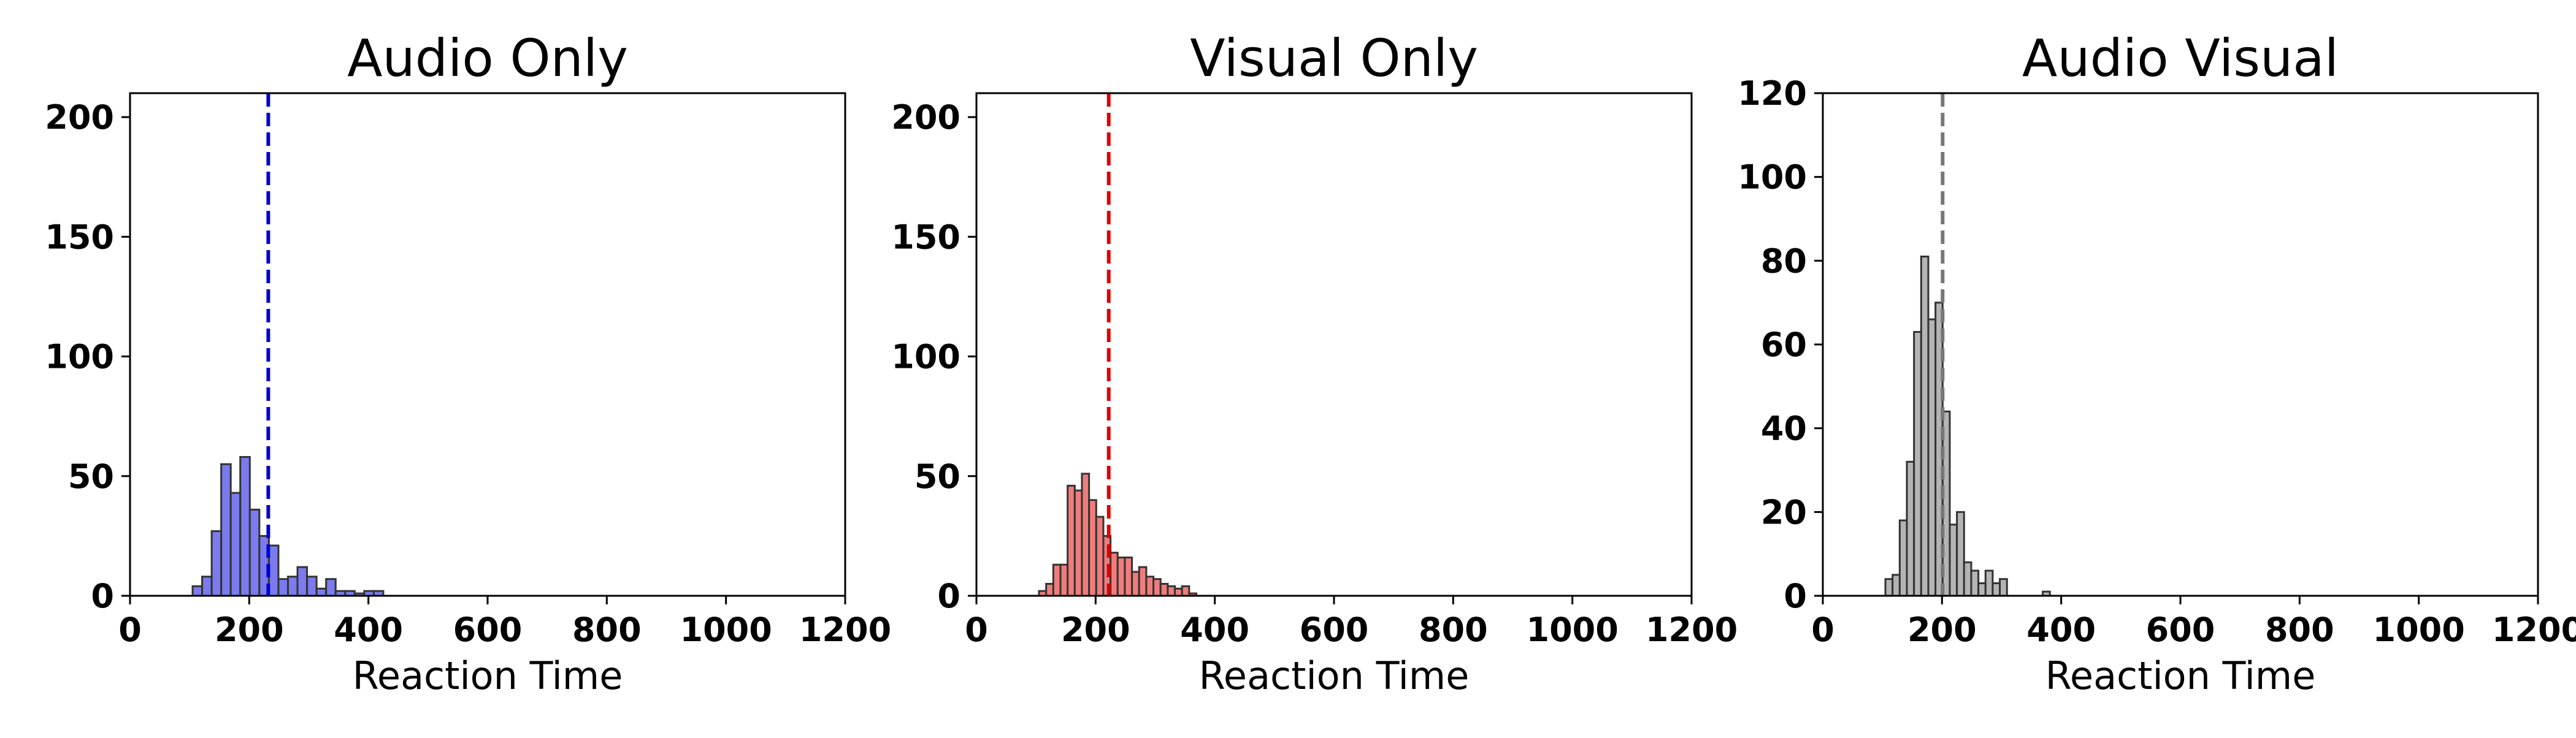 This screenshot has height=738, width=2576. Describe the element at coordinates (2180, 58) in the screenshot. I see `chart-title: Audio Visual` at that location.